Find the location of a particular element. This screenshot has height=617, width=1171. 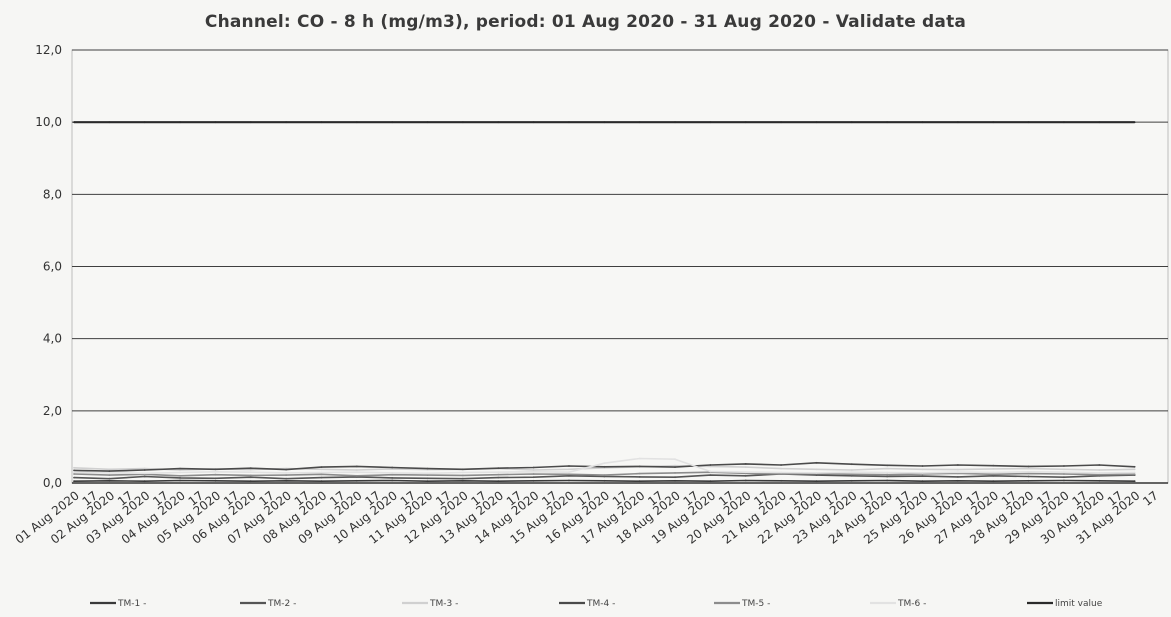

legend-label: TM-1 - is located at coordinates (131, 604).